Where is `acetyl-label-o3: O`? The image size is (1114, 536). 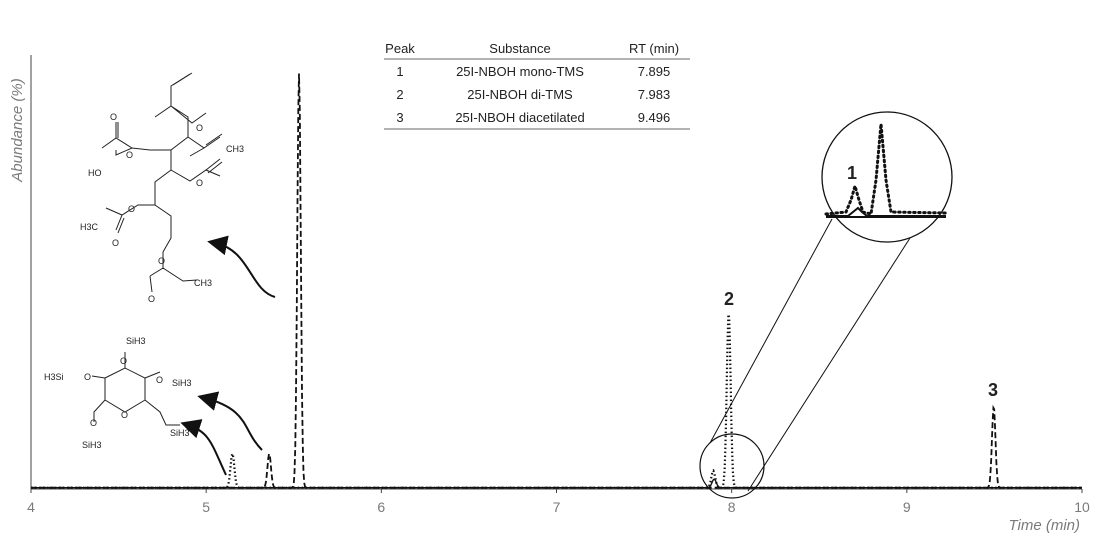
acetyl-label-o3: O is located at coordinates (199, 128).